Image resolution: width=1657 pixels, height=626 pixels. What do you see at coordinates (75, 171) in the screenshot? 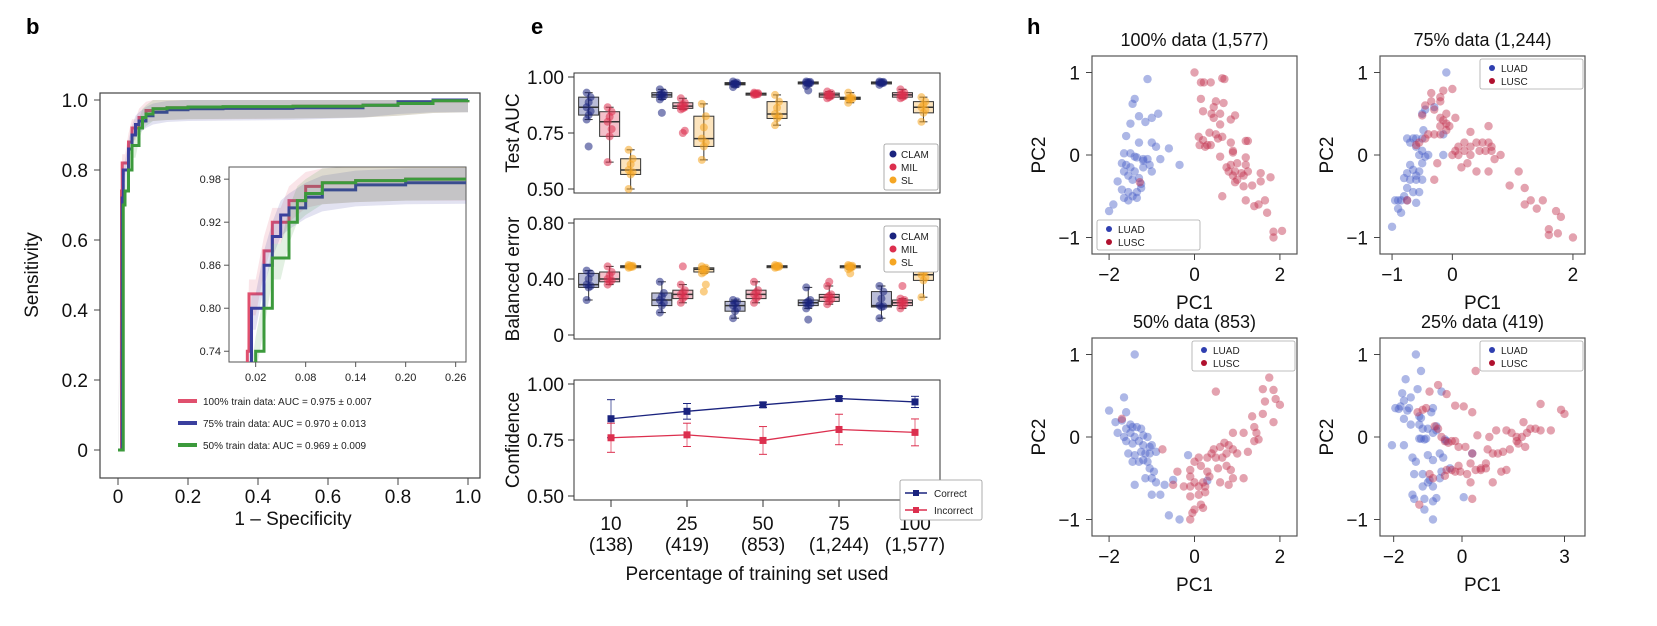
I see `y-tick-label: 0.8` at bounding box center [75, 171].